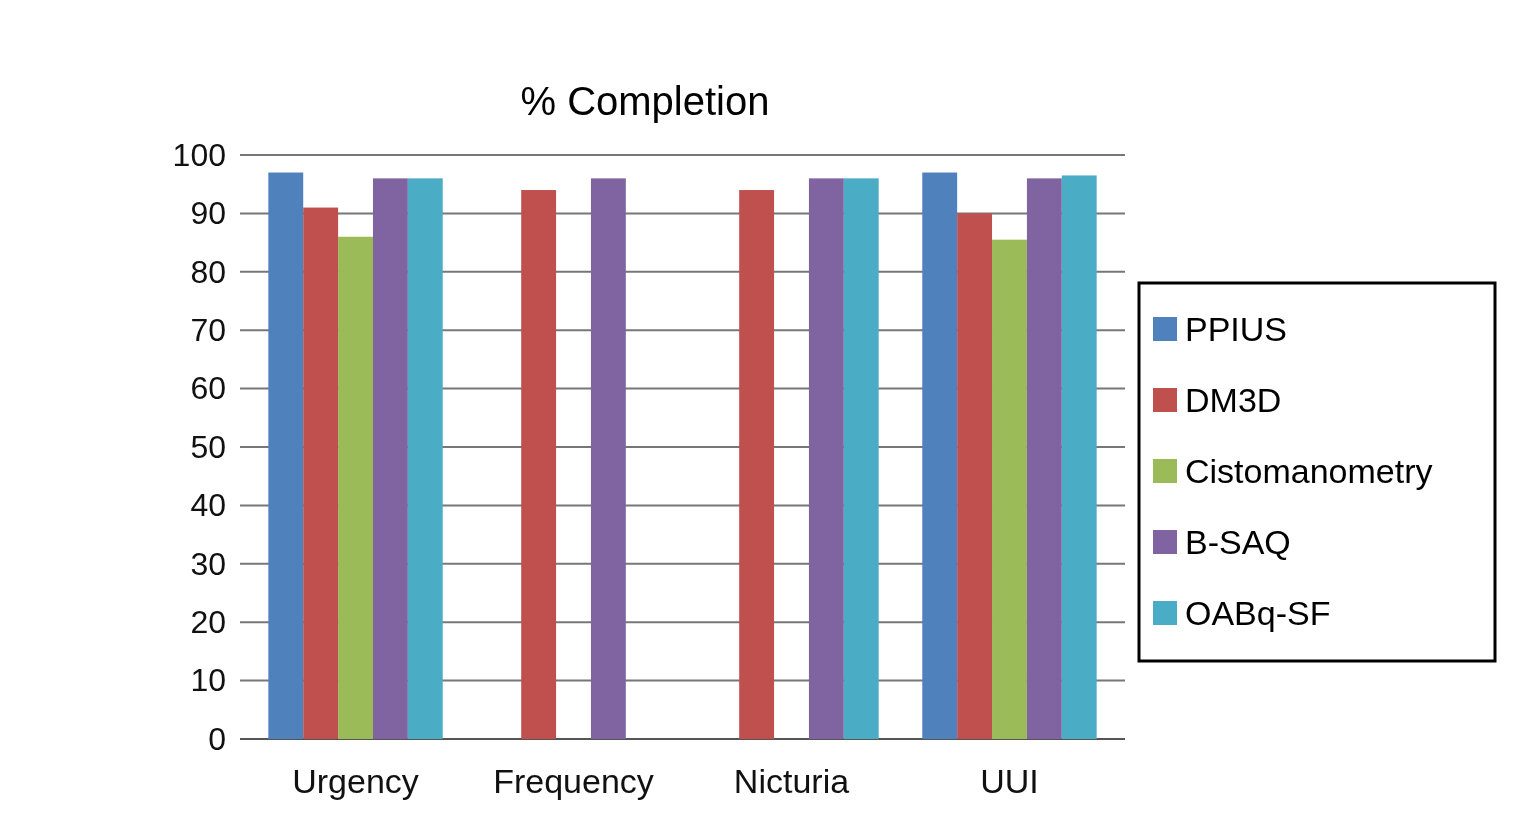  What do you see at coordinates (573, 781) in the screenshot?
I see `x-tick-label: Frequency` at bounding box center [573, 781].